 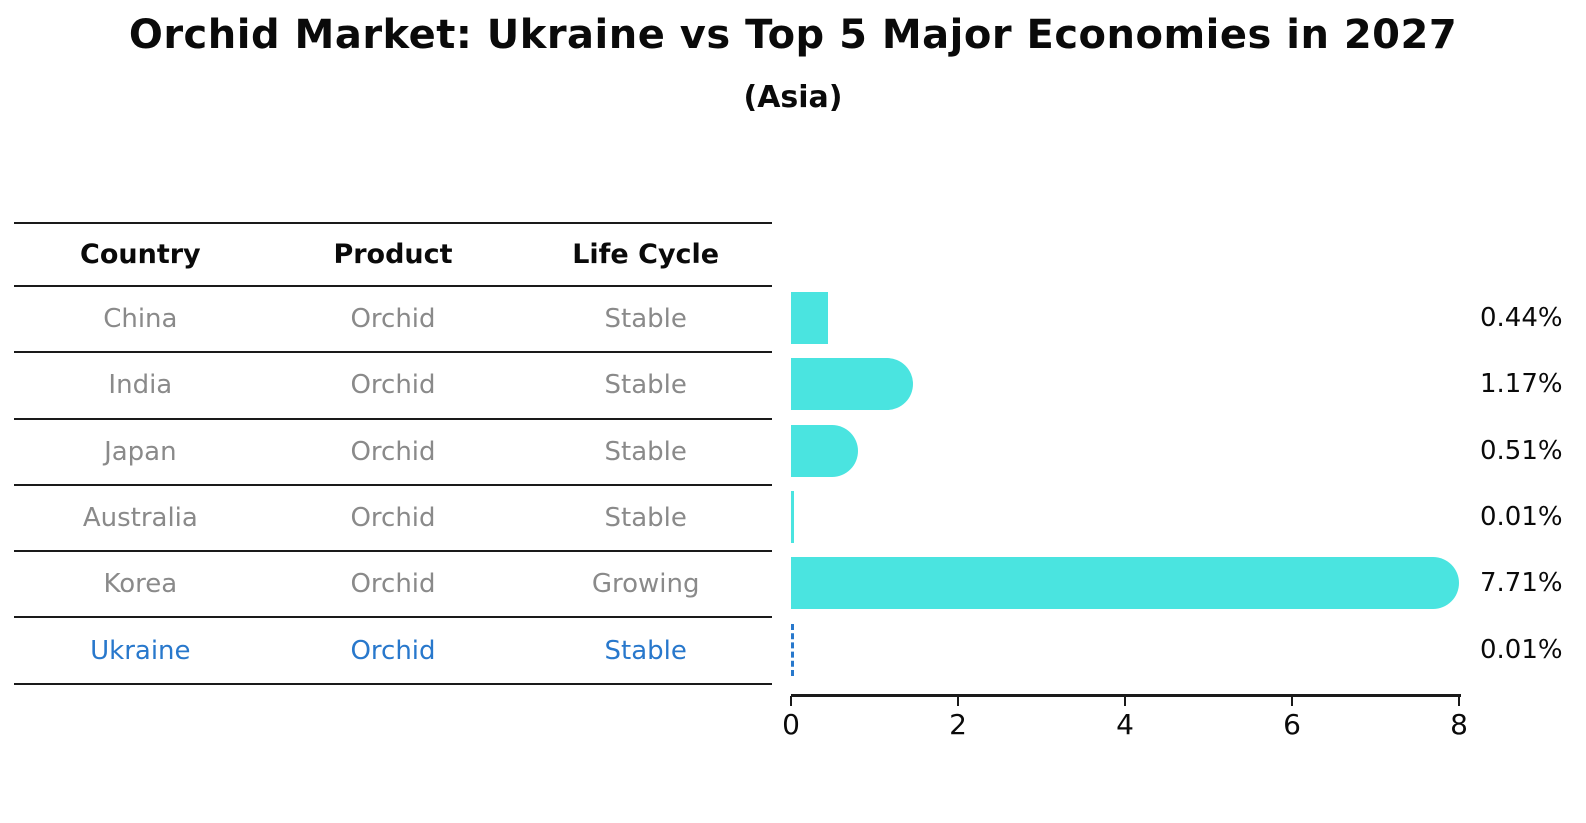 I want to click on bar-india, so click(x=852, y=384).